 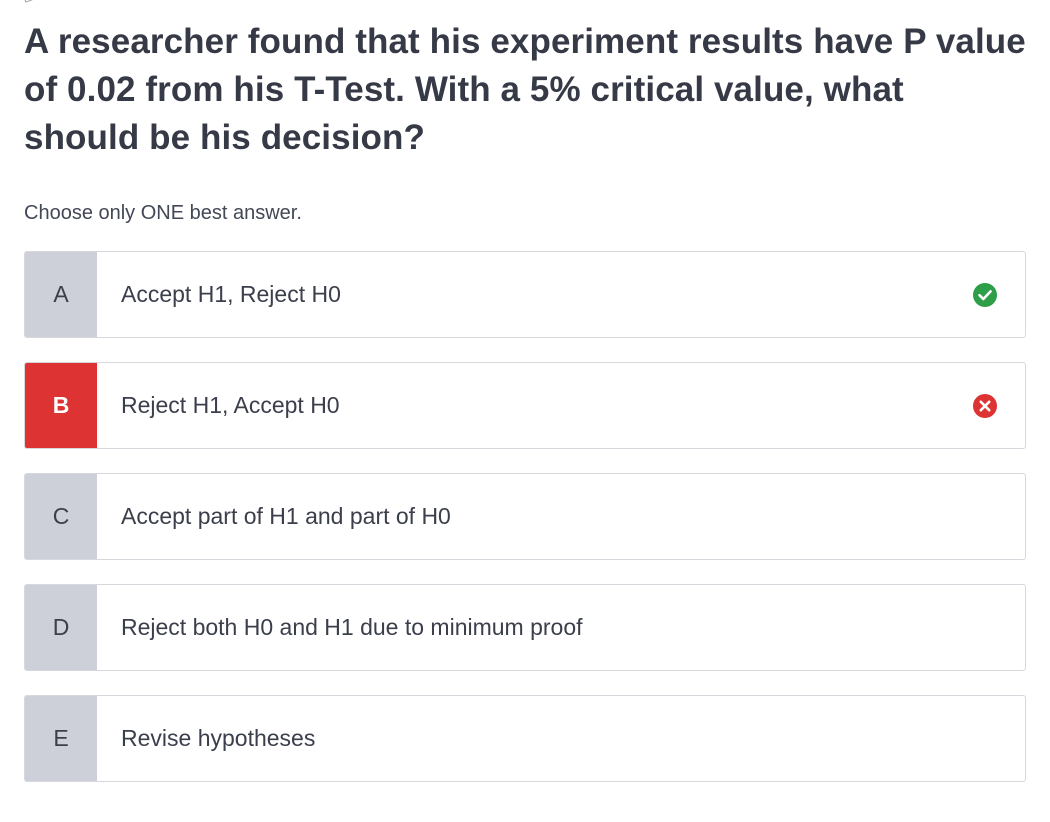 I want to click on option-c: C Accept part of H1 and part of H0, so click(x=525, y=516).